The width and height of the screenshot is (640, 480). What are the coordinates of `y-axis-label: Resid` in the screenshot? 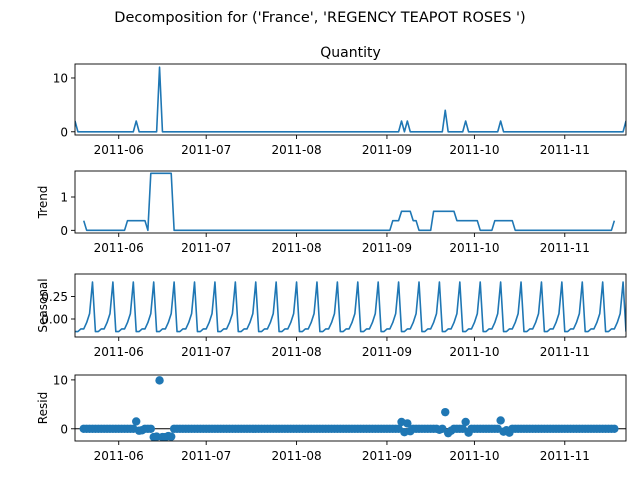 It's located at (43, 408).